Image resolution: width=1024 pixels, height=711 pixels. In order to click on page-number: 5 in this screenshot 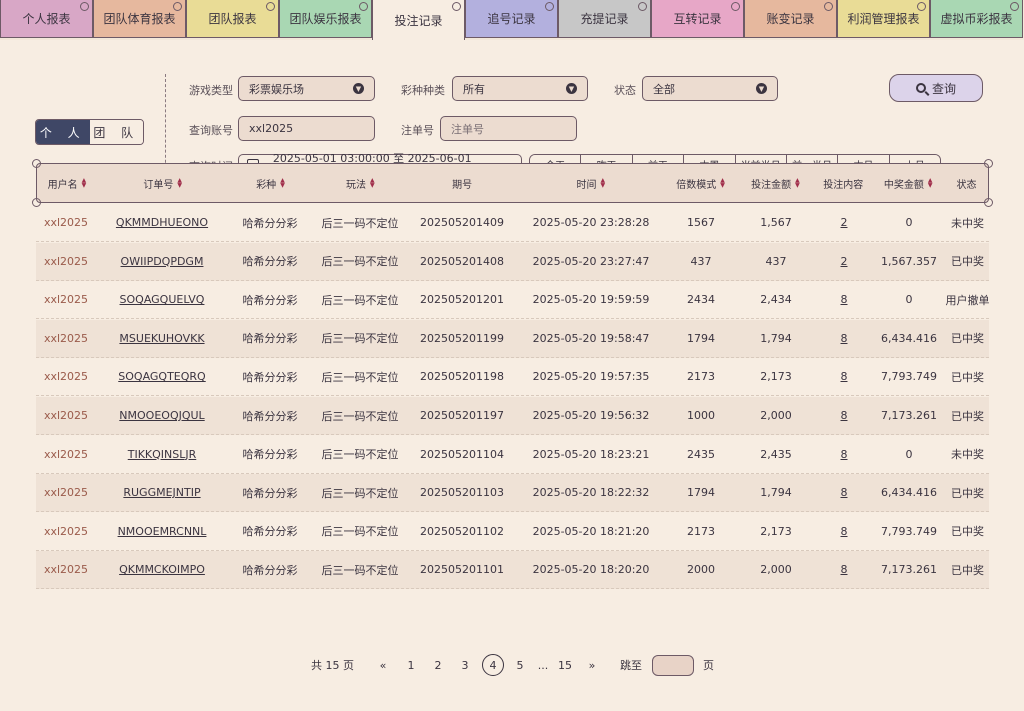, I will do `click(520, 665)`.